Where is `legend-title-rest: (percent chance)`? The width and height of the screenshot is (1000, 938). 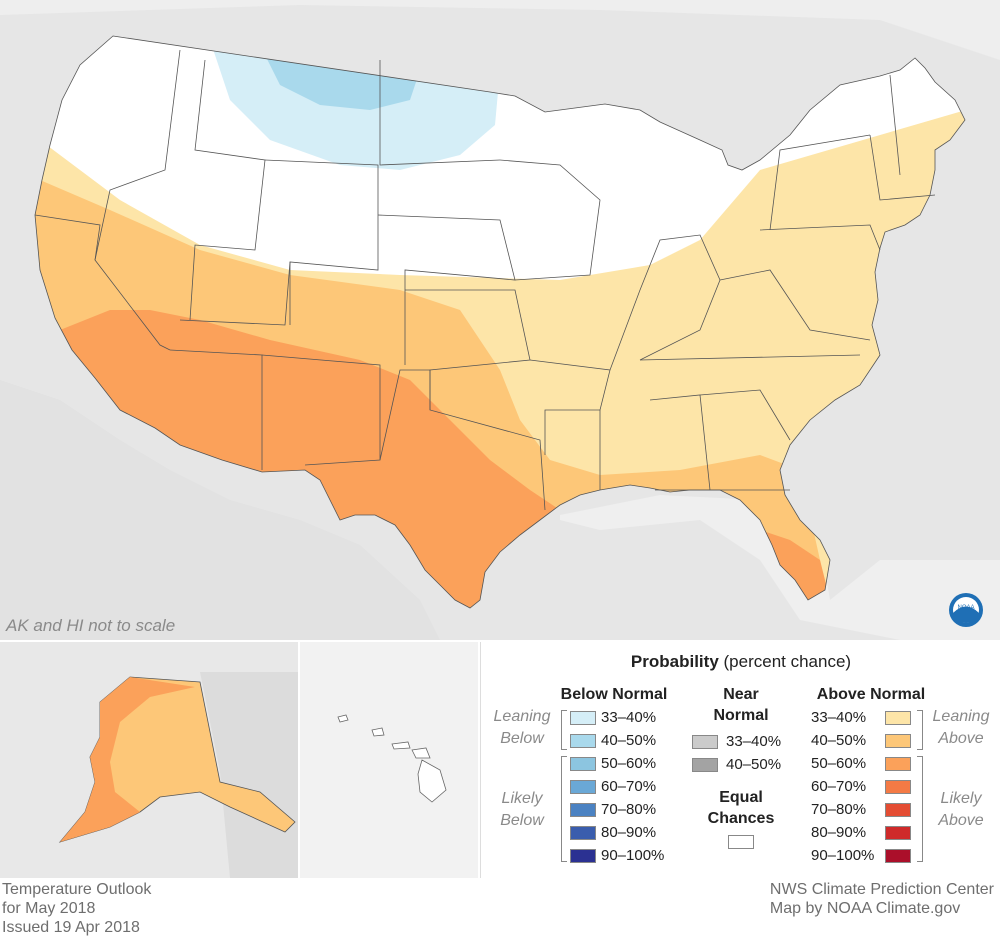
legend-title-rest: (percent chance) is located at coordinates (785, 661).